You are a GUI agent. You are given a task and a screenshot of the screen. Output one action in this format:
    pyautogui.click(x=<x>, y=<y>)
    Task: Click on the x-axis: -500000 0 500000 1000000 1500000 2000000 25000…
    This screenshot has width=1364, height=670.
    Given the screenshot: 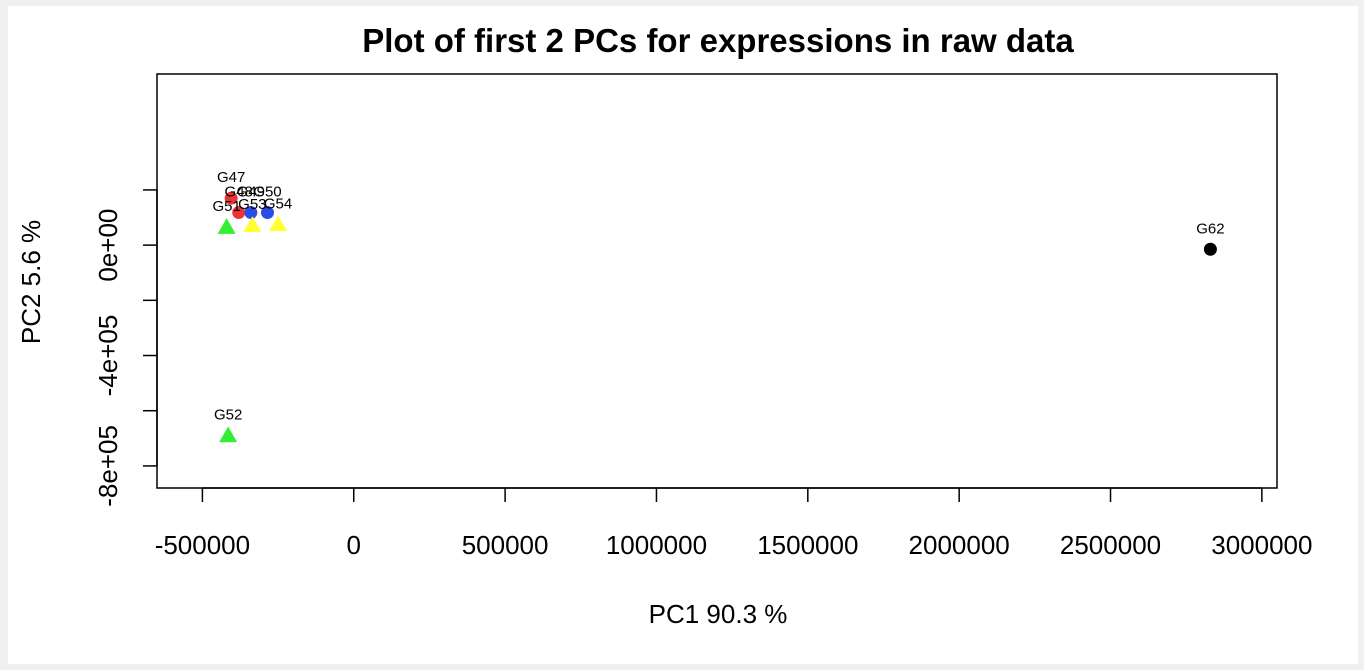 What is the action you would take?
    pyautogui.click(x=733, y=523)
    